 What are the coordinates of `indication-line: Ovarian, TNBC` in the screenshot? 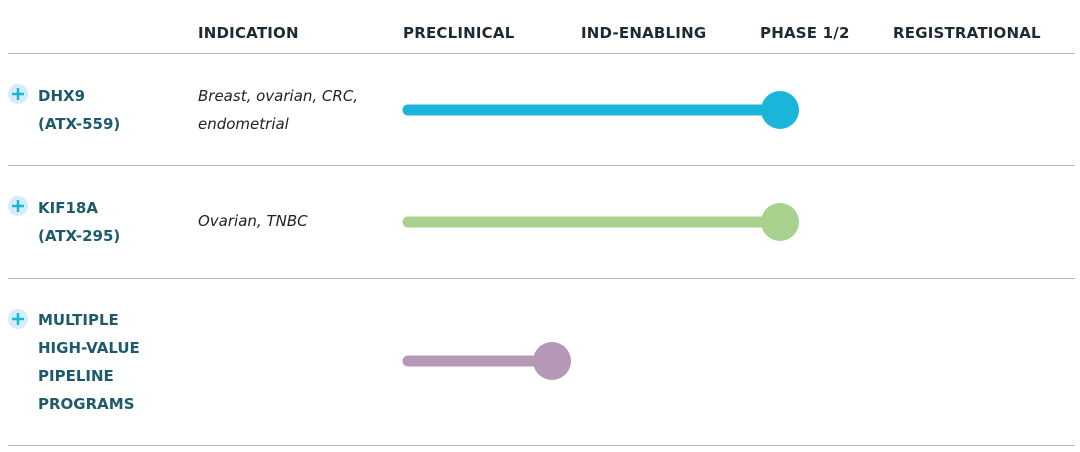 It's located at (253, 221).